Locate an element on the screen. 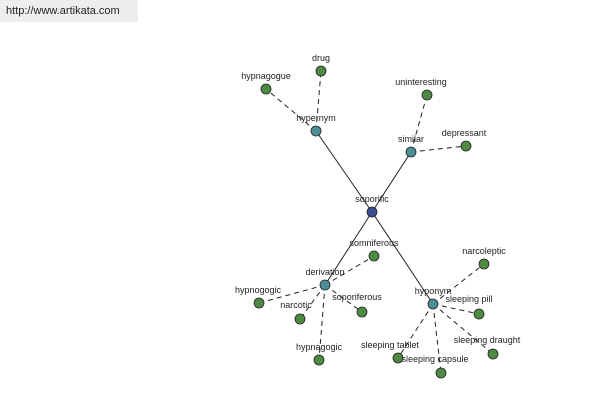 The image size is (600, 400). node-label: drug is located at coordinates (321, 58).